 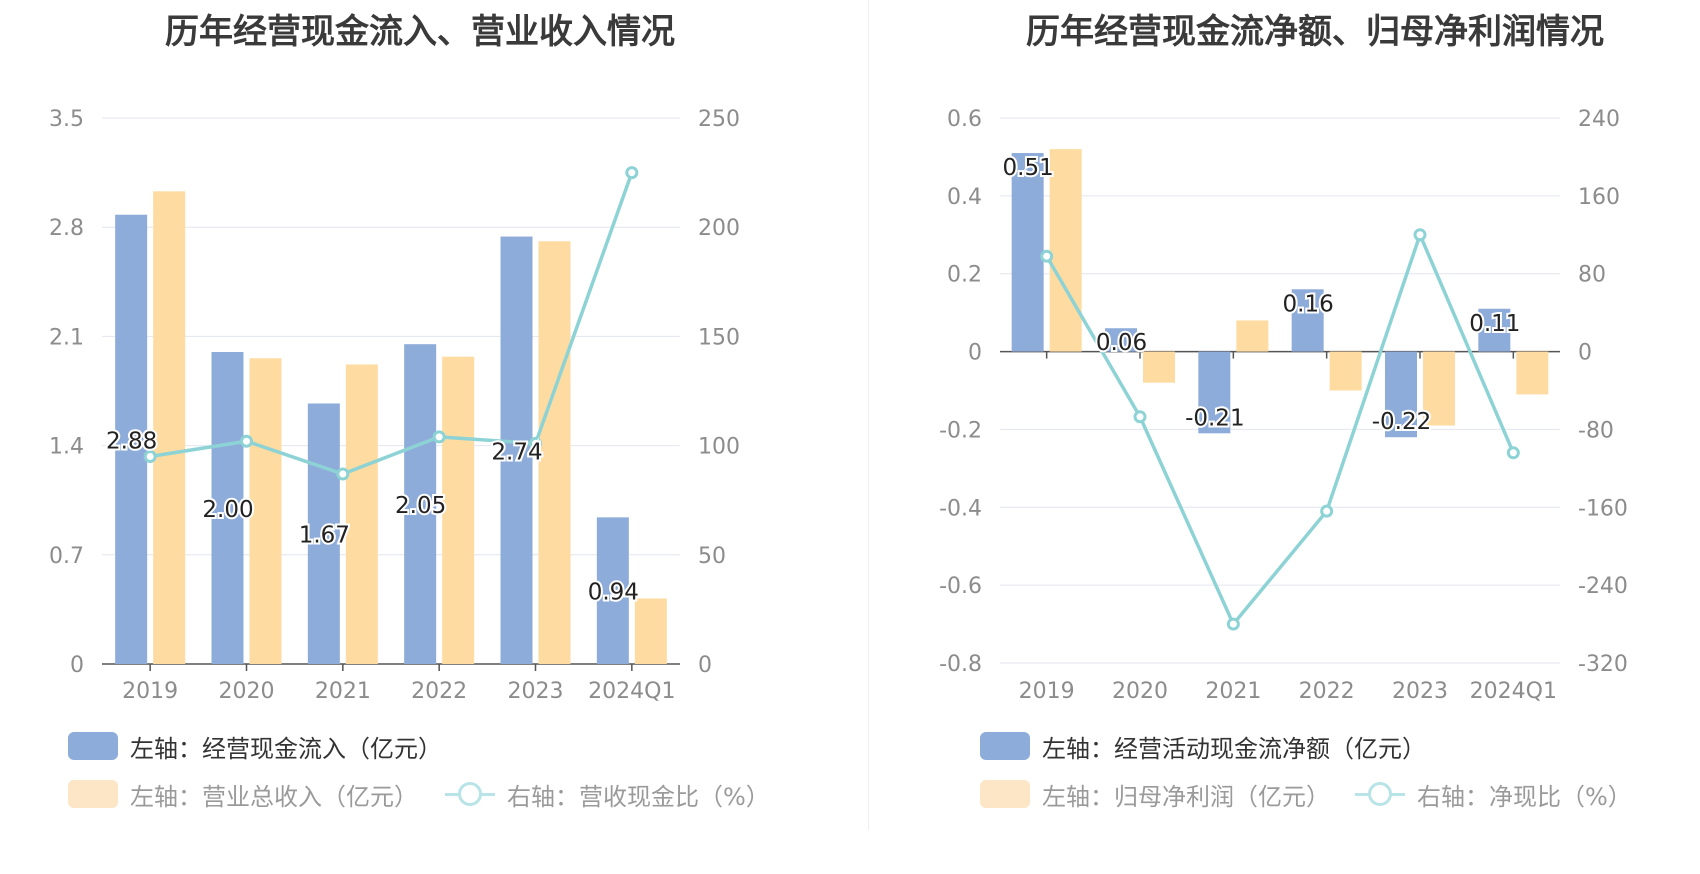 I want to click on legend-item-revenue-cash-ratio: 右轴：营收现金比（%）, so click(x=607, y=795).